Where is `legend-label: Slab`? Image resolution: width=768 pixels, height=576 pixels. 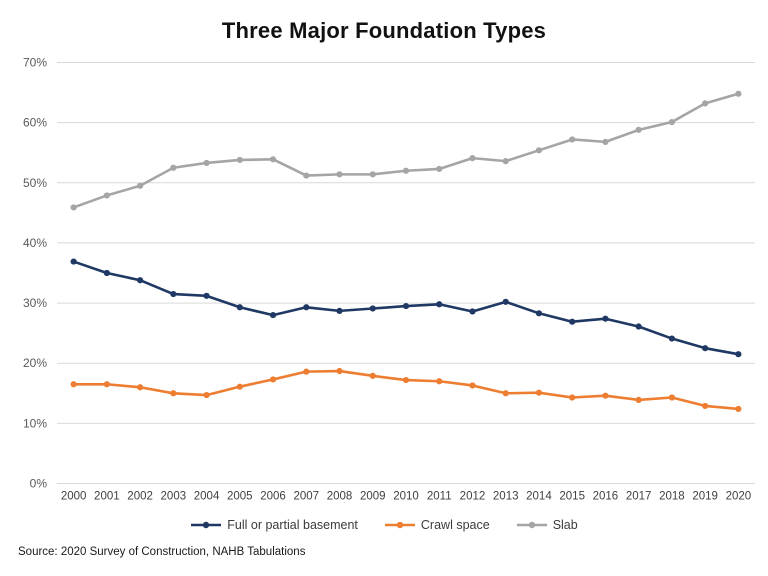 legend-label: Slab is located at coordinates (565, 525).